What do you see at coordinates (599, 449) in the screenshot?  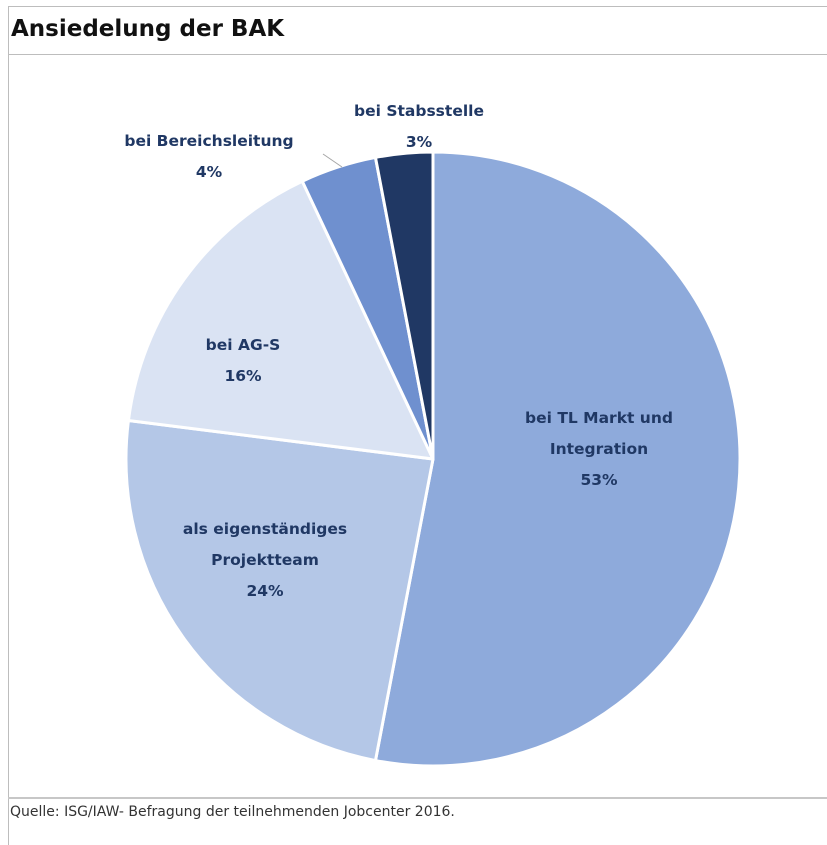 I see `slice-label-1: bei TL Markt und Integration 53%` at bounding box center [599, 449].